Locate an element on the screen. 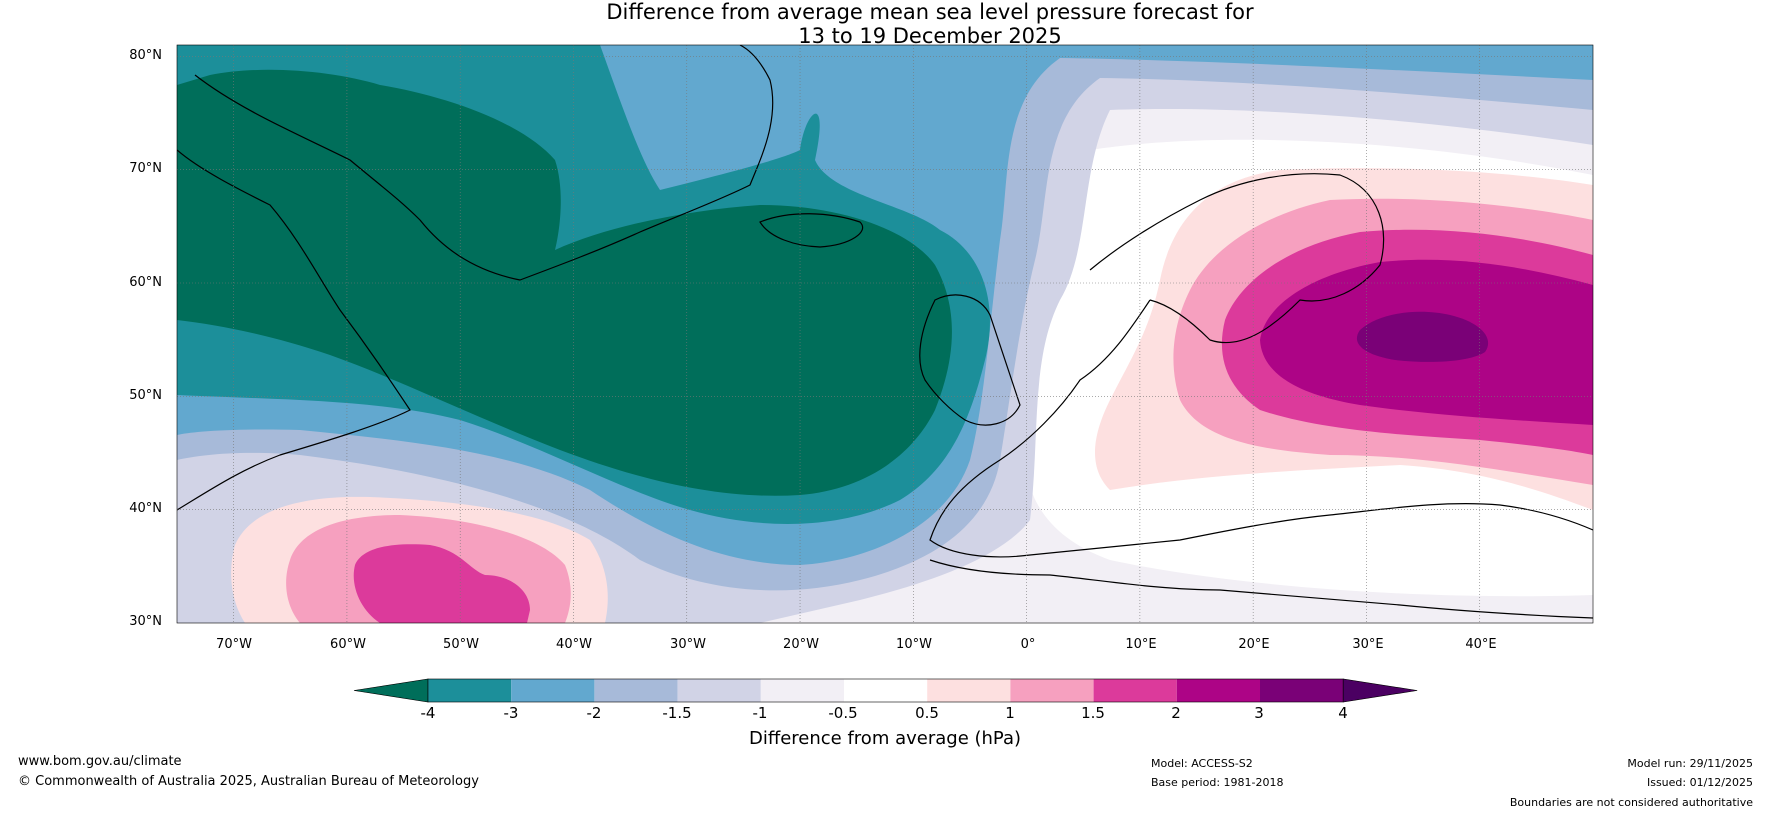  colorbar-tick-label: -2 is located at coordinates (594, 713).